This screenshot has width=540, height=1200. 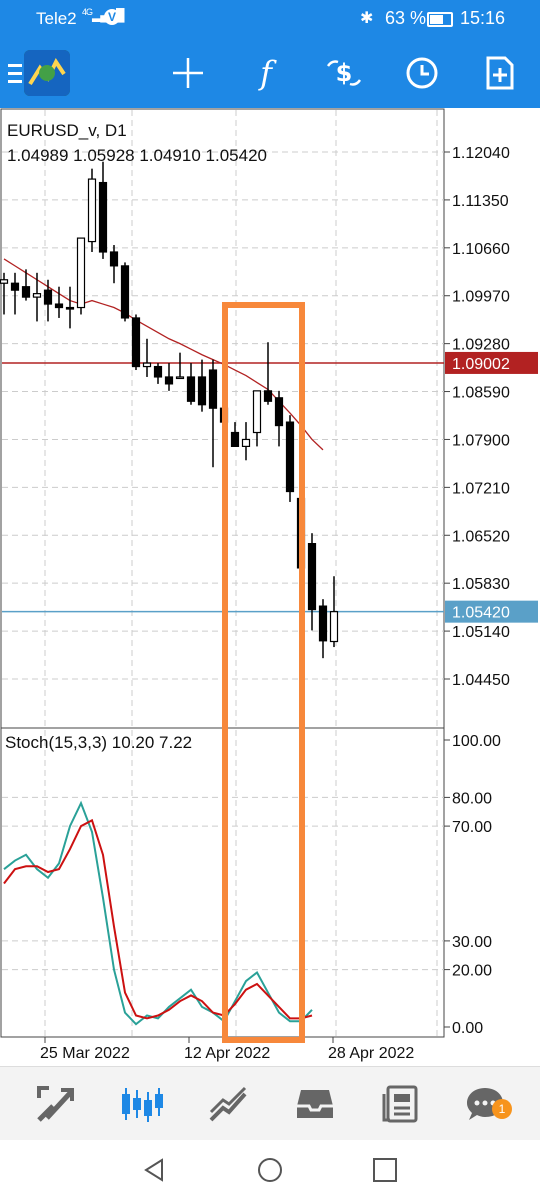 I want to click on price-label: 1.10660, so click(x=481, y=249).